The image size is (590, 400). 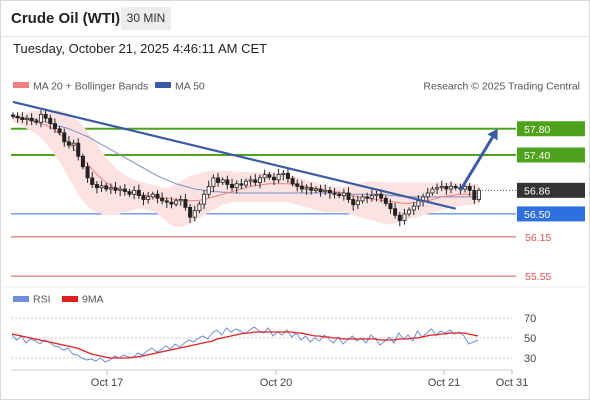 I want to click on level-label-57-40: 57.40, so click(x=537, y=156).